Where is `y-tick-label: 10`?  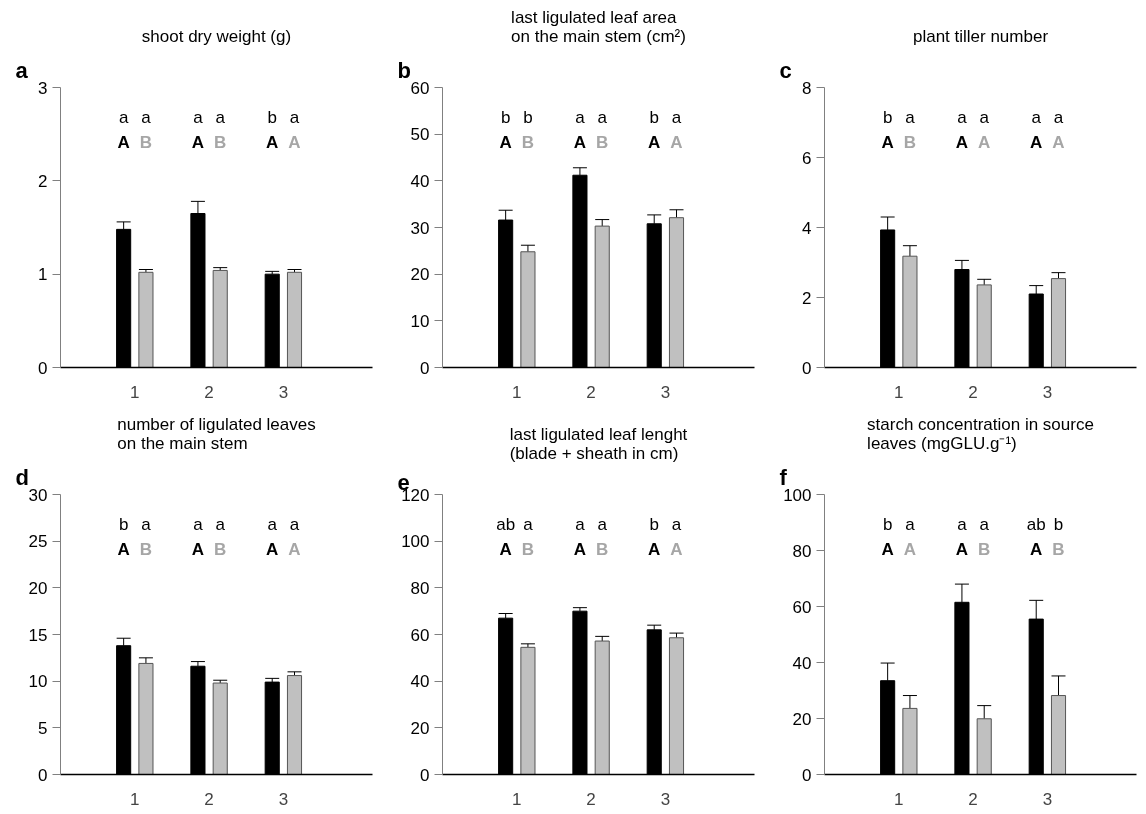
y-tick-label: 10 is located at coordinates (420, 321).